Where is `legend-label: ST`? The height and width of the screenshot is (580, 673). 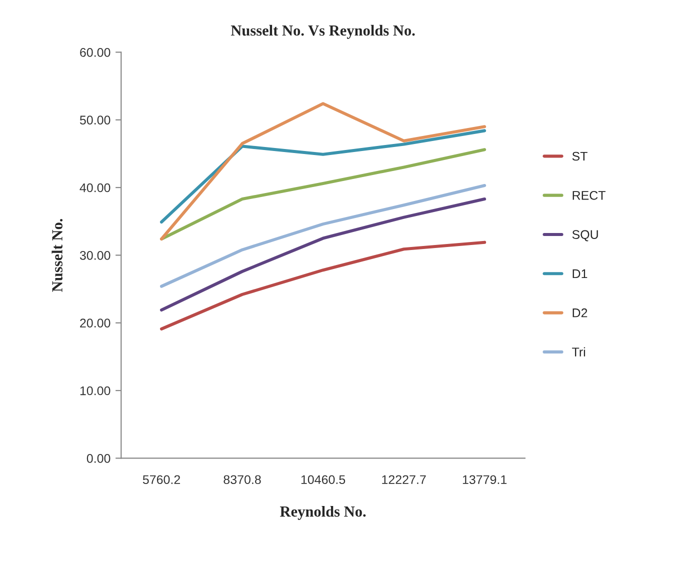
legend-label: ST is located at coordinates (580, 156).